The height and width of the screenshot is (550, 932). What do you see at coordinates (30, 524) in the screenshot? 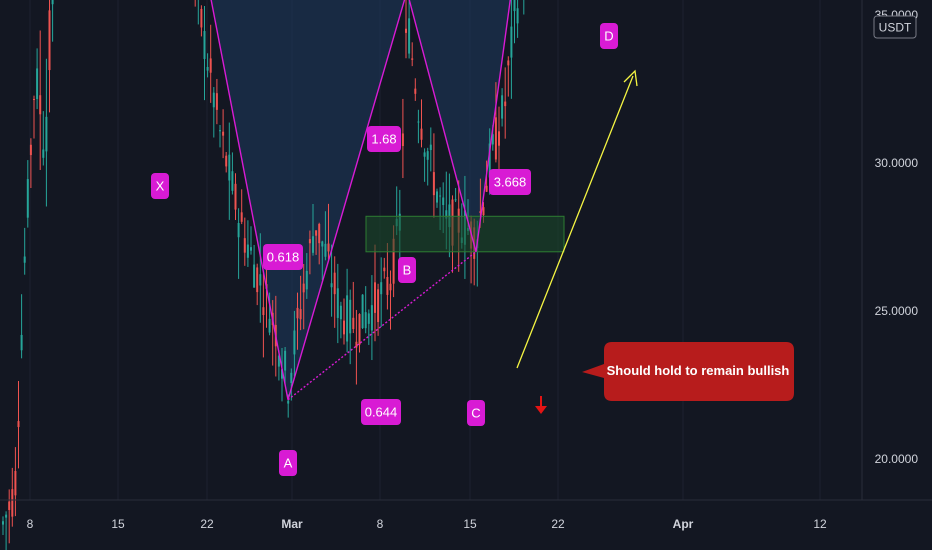
I see `time-tick-label: 8` at bounding box center [30, 524].